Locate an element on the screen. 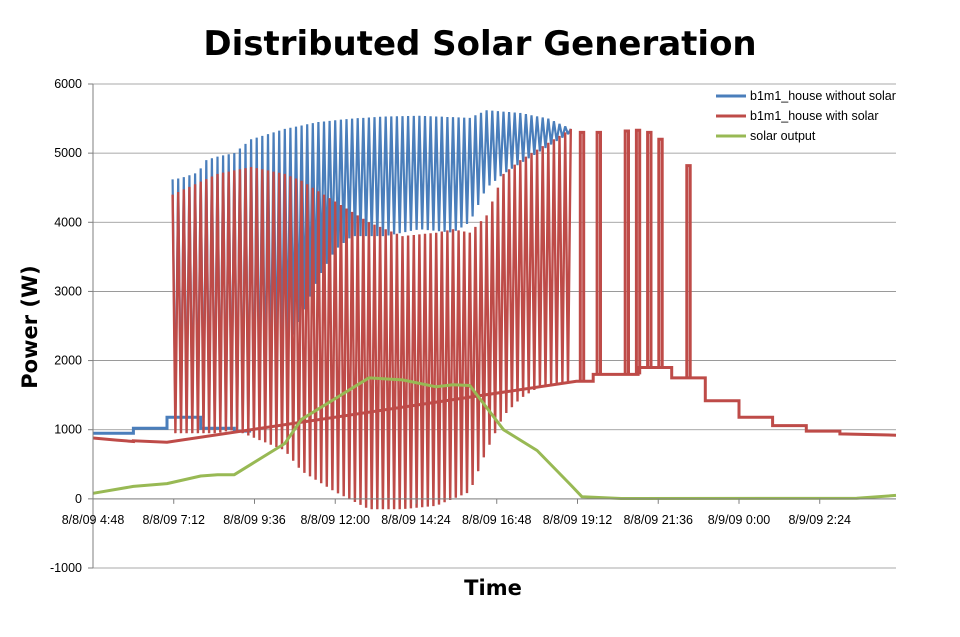 The height and width of the screenshot is (637, 960). x-tick-label-3: 8/8/09 12:00 is located at coordinates (335, 520).